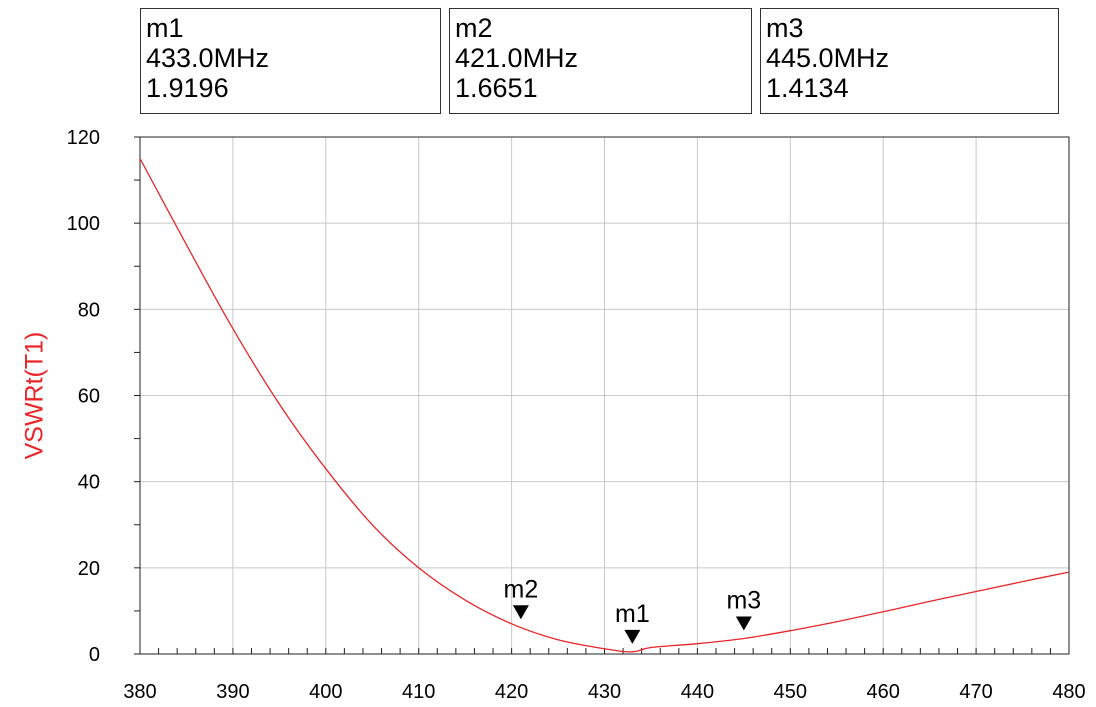  Describe the element at coordinates (785, 28) in the screenshot. I see `marker-name: m3` at that location.